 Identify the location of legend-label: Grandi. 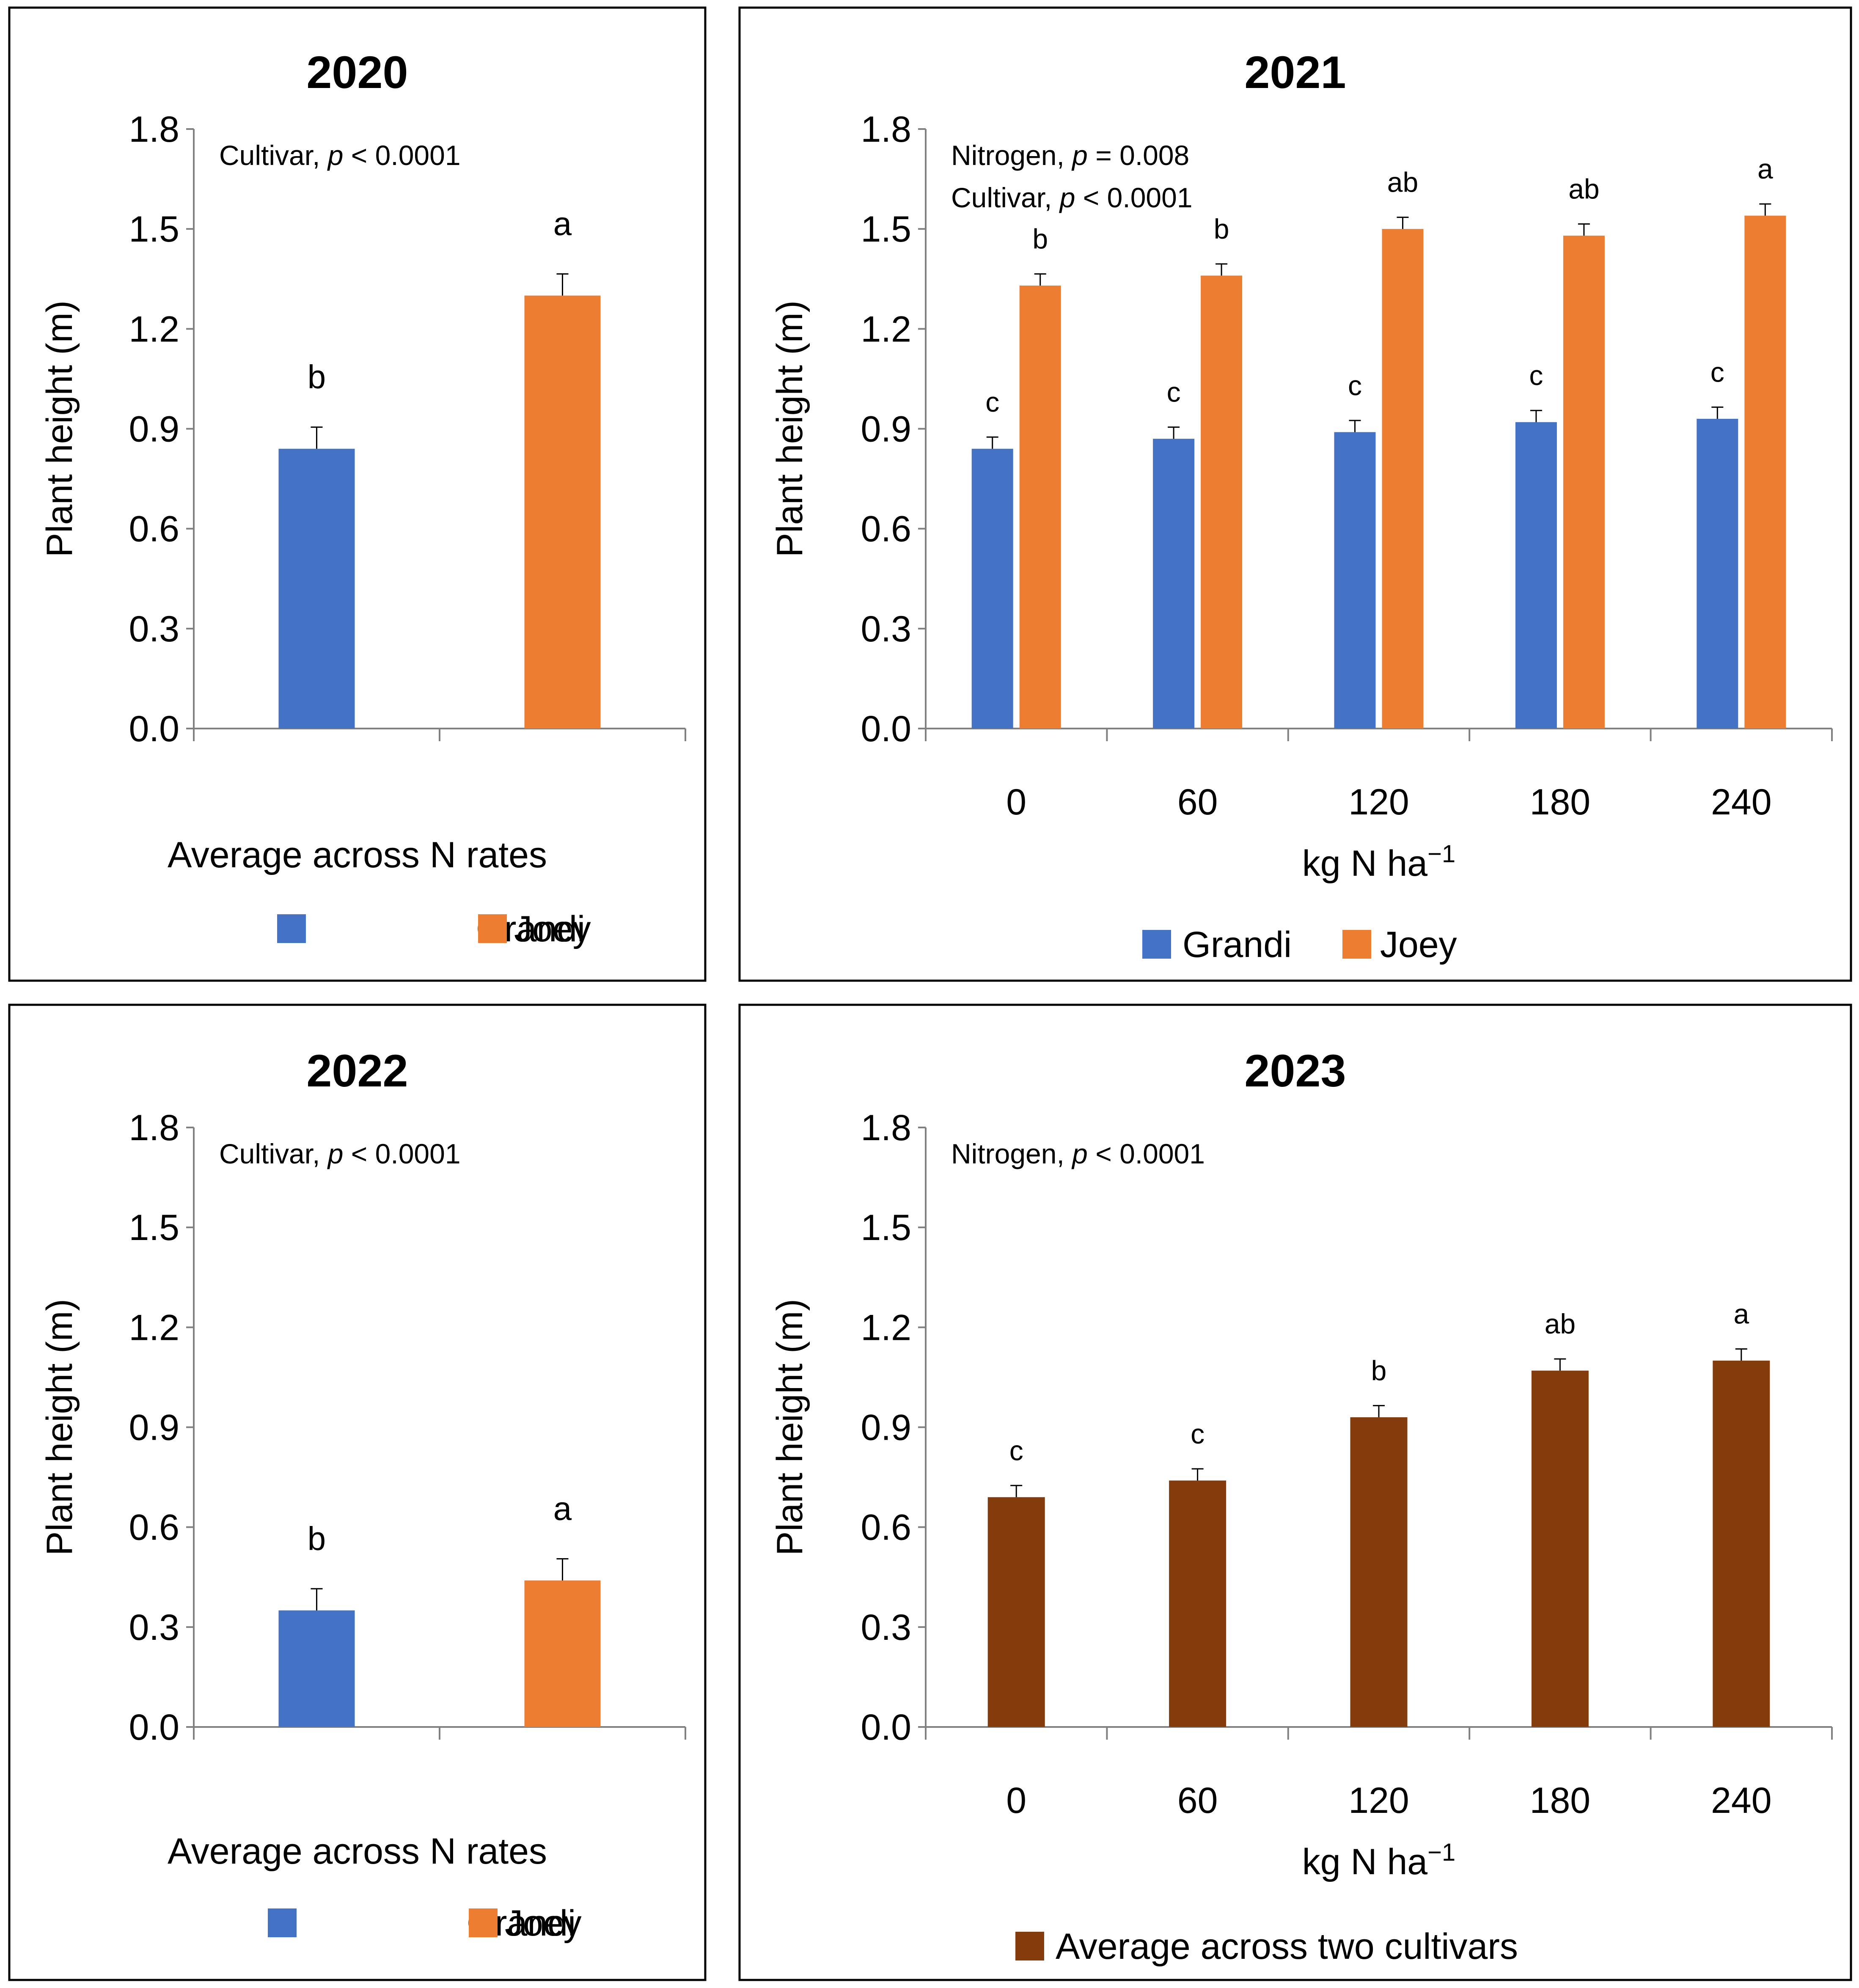
(1237, 944).